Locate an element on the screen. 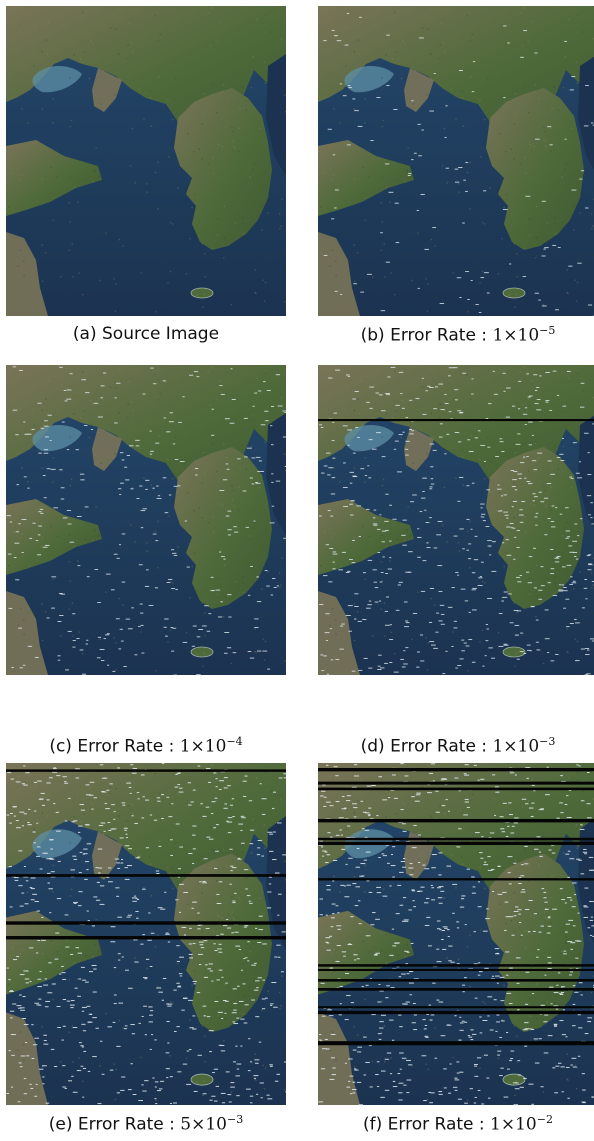 The image size is (594, 1141). caption-b: (b) Error Rate : 1×10−5 is located at coordinates (458, 335).